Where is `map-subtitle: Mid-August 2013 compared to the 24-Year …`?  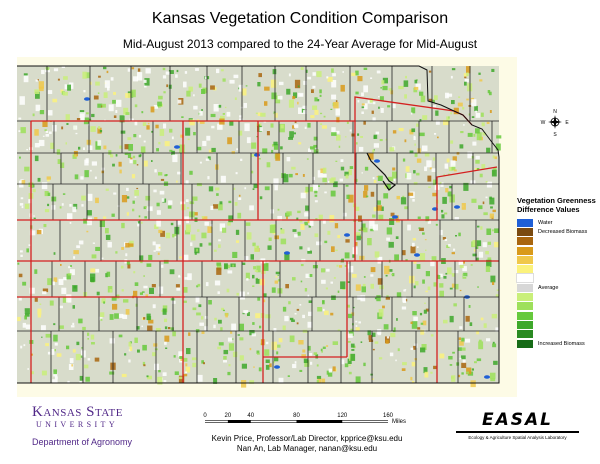 map-subtitle: Mid-August 2013 compared to the 24-Year … is located at coordinates (300, 44).